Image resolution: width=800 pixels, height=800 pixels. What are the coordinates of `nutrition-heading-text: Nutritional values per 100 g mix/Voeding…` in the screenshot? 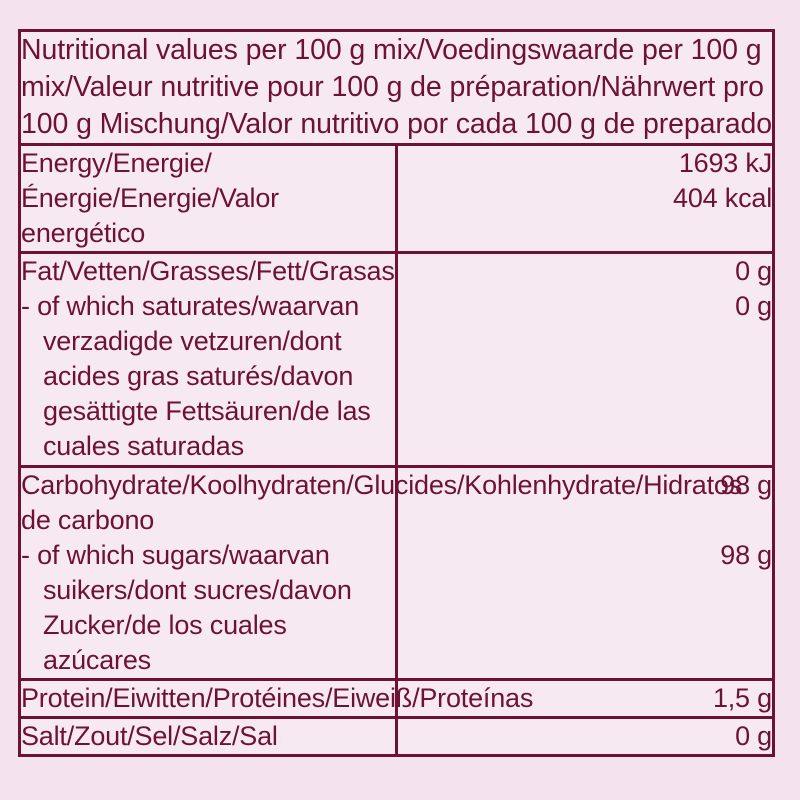 It's located at (396, 87).